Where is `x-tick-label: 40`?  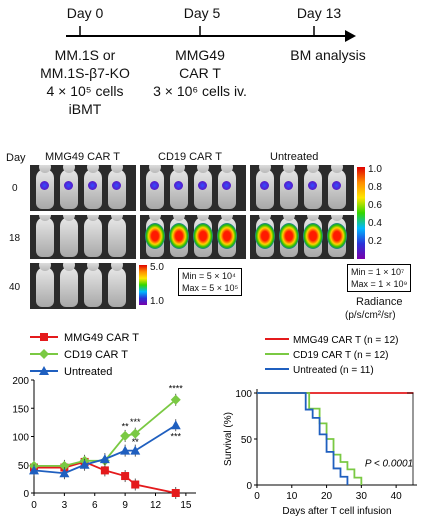 x-tick-label: 40 is located at coordinates (397, 496).